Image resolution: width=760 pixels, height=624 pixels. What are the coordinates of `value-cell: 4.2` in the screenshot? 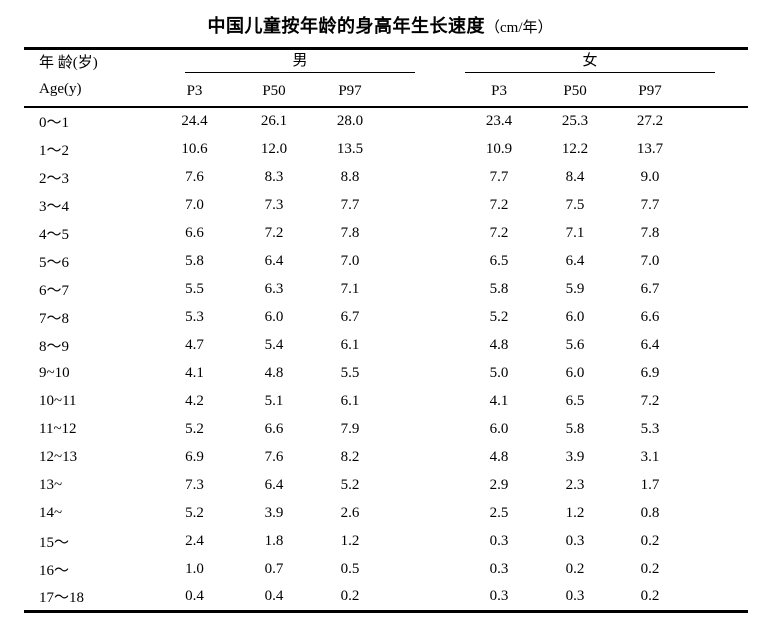 It's located at (194, 400).